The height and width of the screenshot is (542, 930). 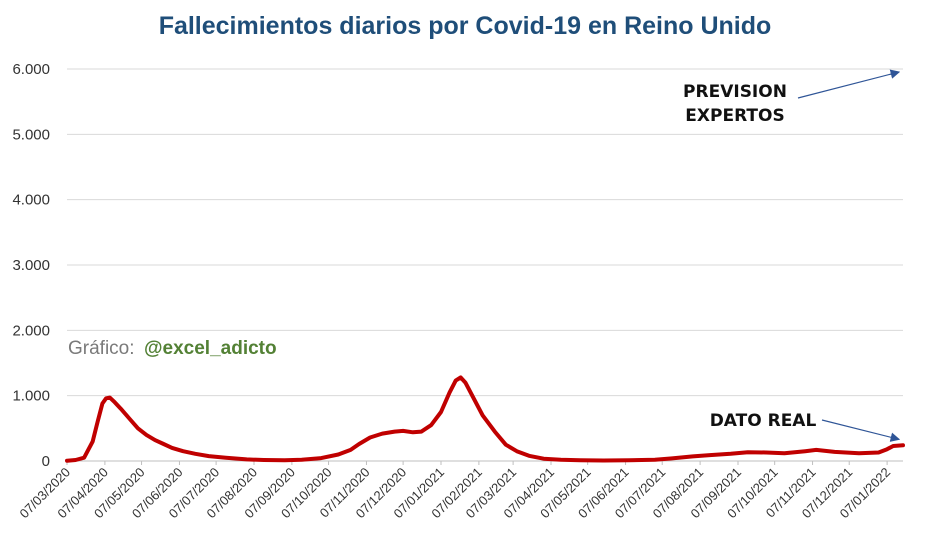 I want to click on y-tick-label: 0, so click(x=46, y=461).